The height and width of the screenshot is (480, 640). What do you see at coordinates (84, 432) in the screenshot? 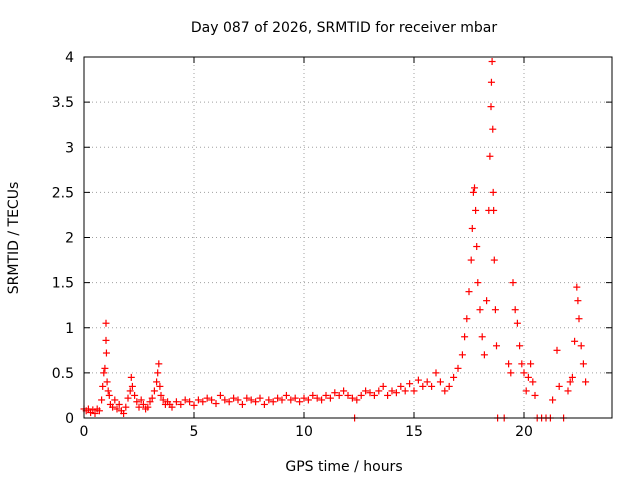
I see `x-tick-label: 0` at bounding box center [84, 432].